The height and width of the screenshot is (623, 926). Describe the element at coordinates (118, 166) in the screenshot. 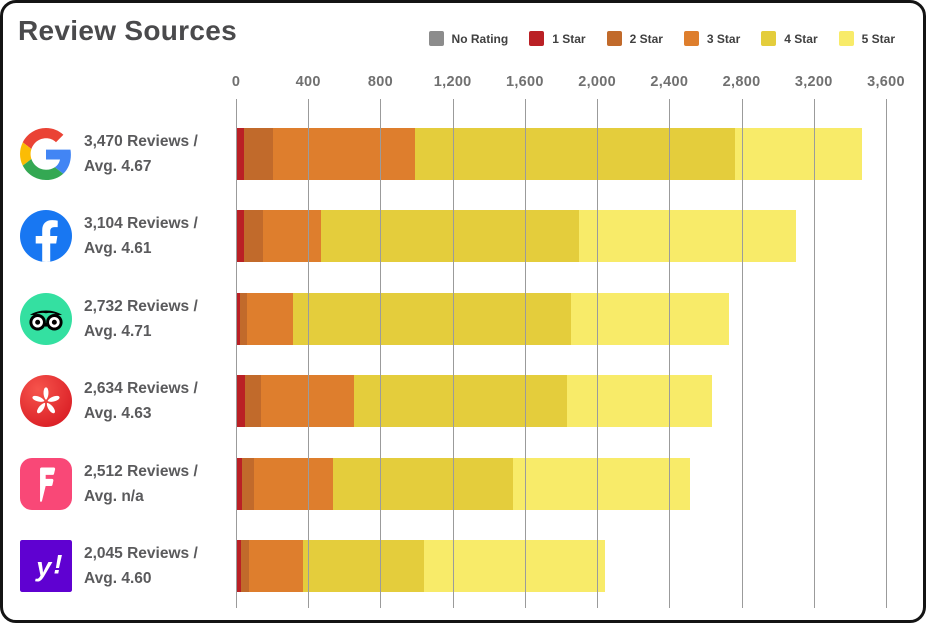

I see `row-avg-text: Avg. 4.67` at that location.